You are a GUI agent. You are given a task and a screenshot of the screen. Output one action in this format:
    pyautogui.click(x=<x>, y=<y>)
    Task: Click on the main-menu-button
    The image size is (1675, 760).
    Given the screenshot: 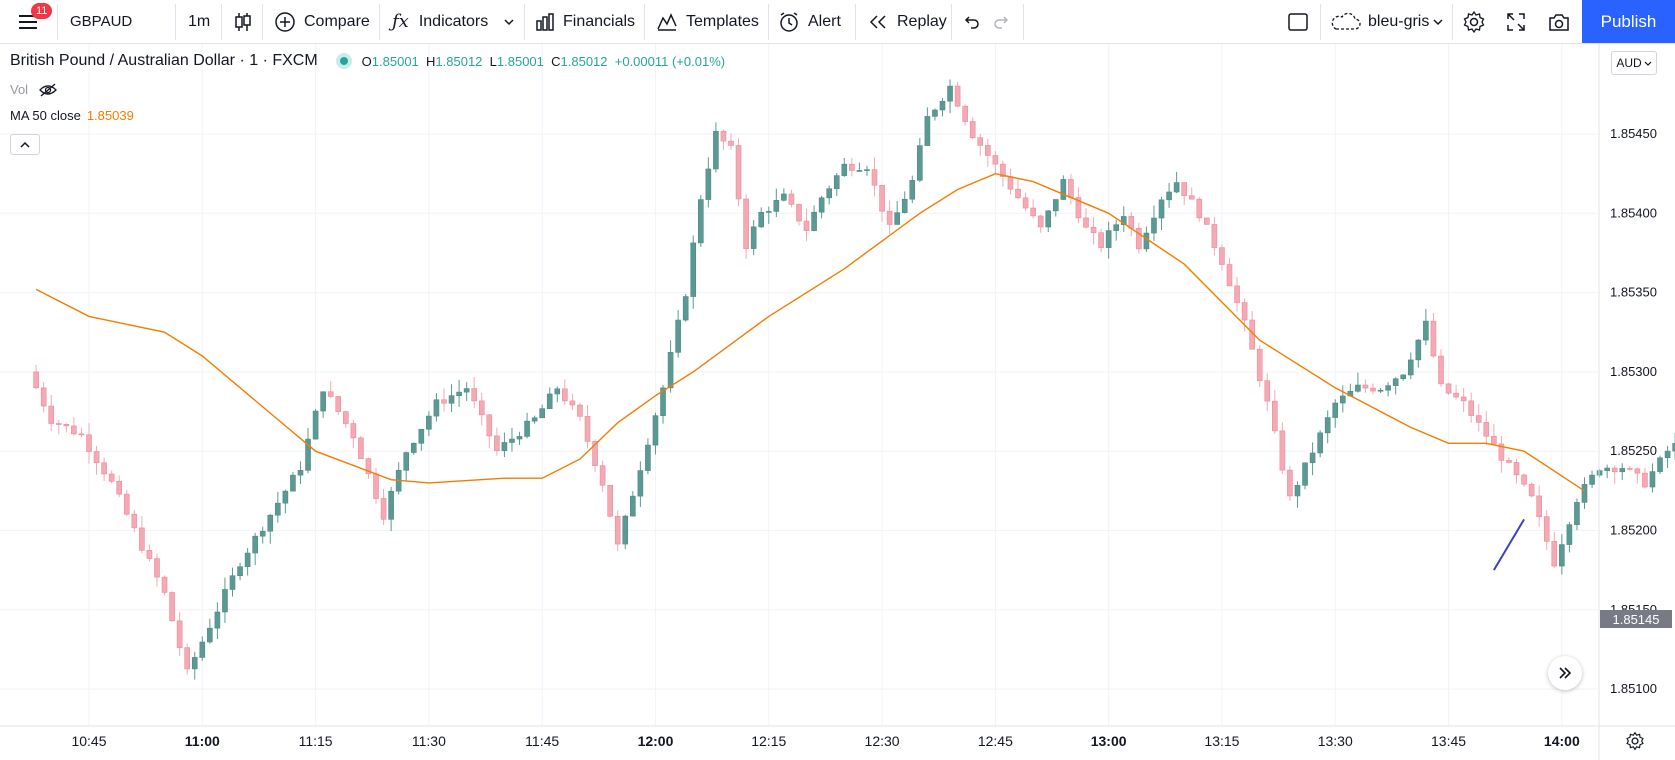 What is the action you would take?
    pyautogui.click(x=28, y=21)
    